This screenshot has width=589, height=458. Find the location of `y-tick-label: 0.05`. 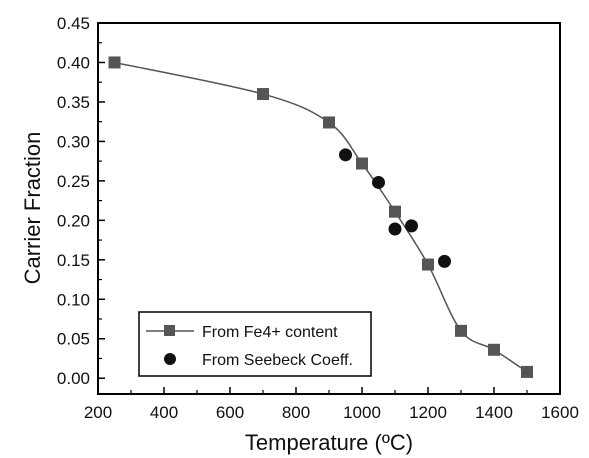

y-tick-label: 0.05 is located at coordinates (73, 339).